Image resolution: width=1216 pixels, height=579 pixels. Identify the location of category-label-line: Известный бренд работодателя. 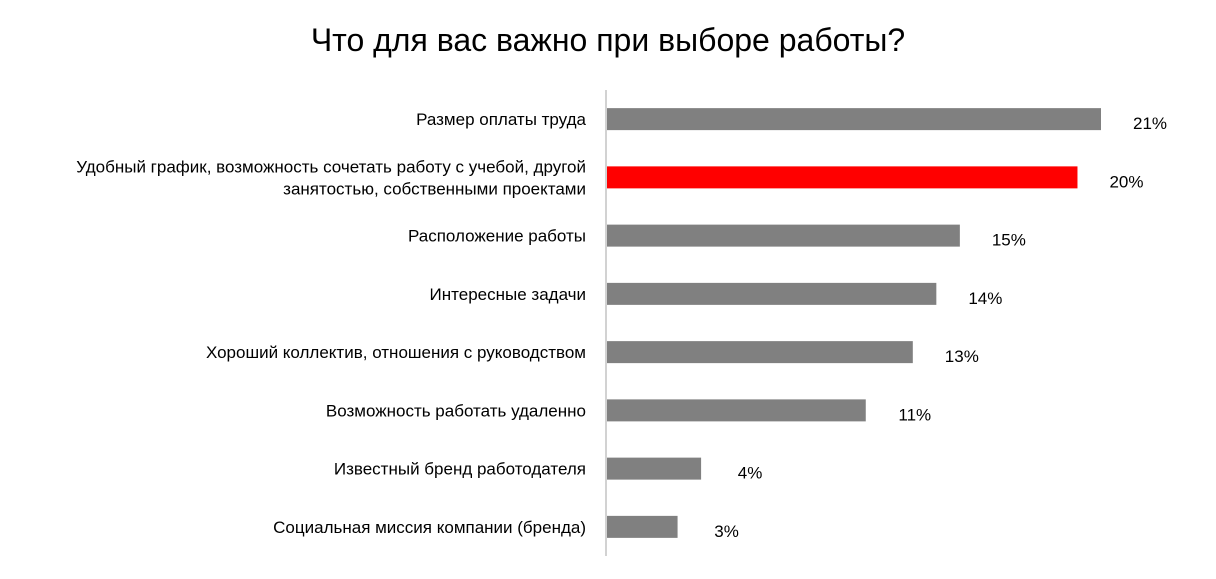
(460, 469).